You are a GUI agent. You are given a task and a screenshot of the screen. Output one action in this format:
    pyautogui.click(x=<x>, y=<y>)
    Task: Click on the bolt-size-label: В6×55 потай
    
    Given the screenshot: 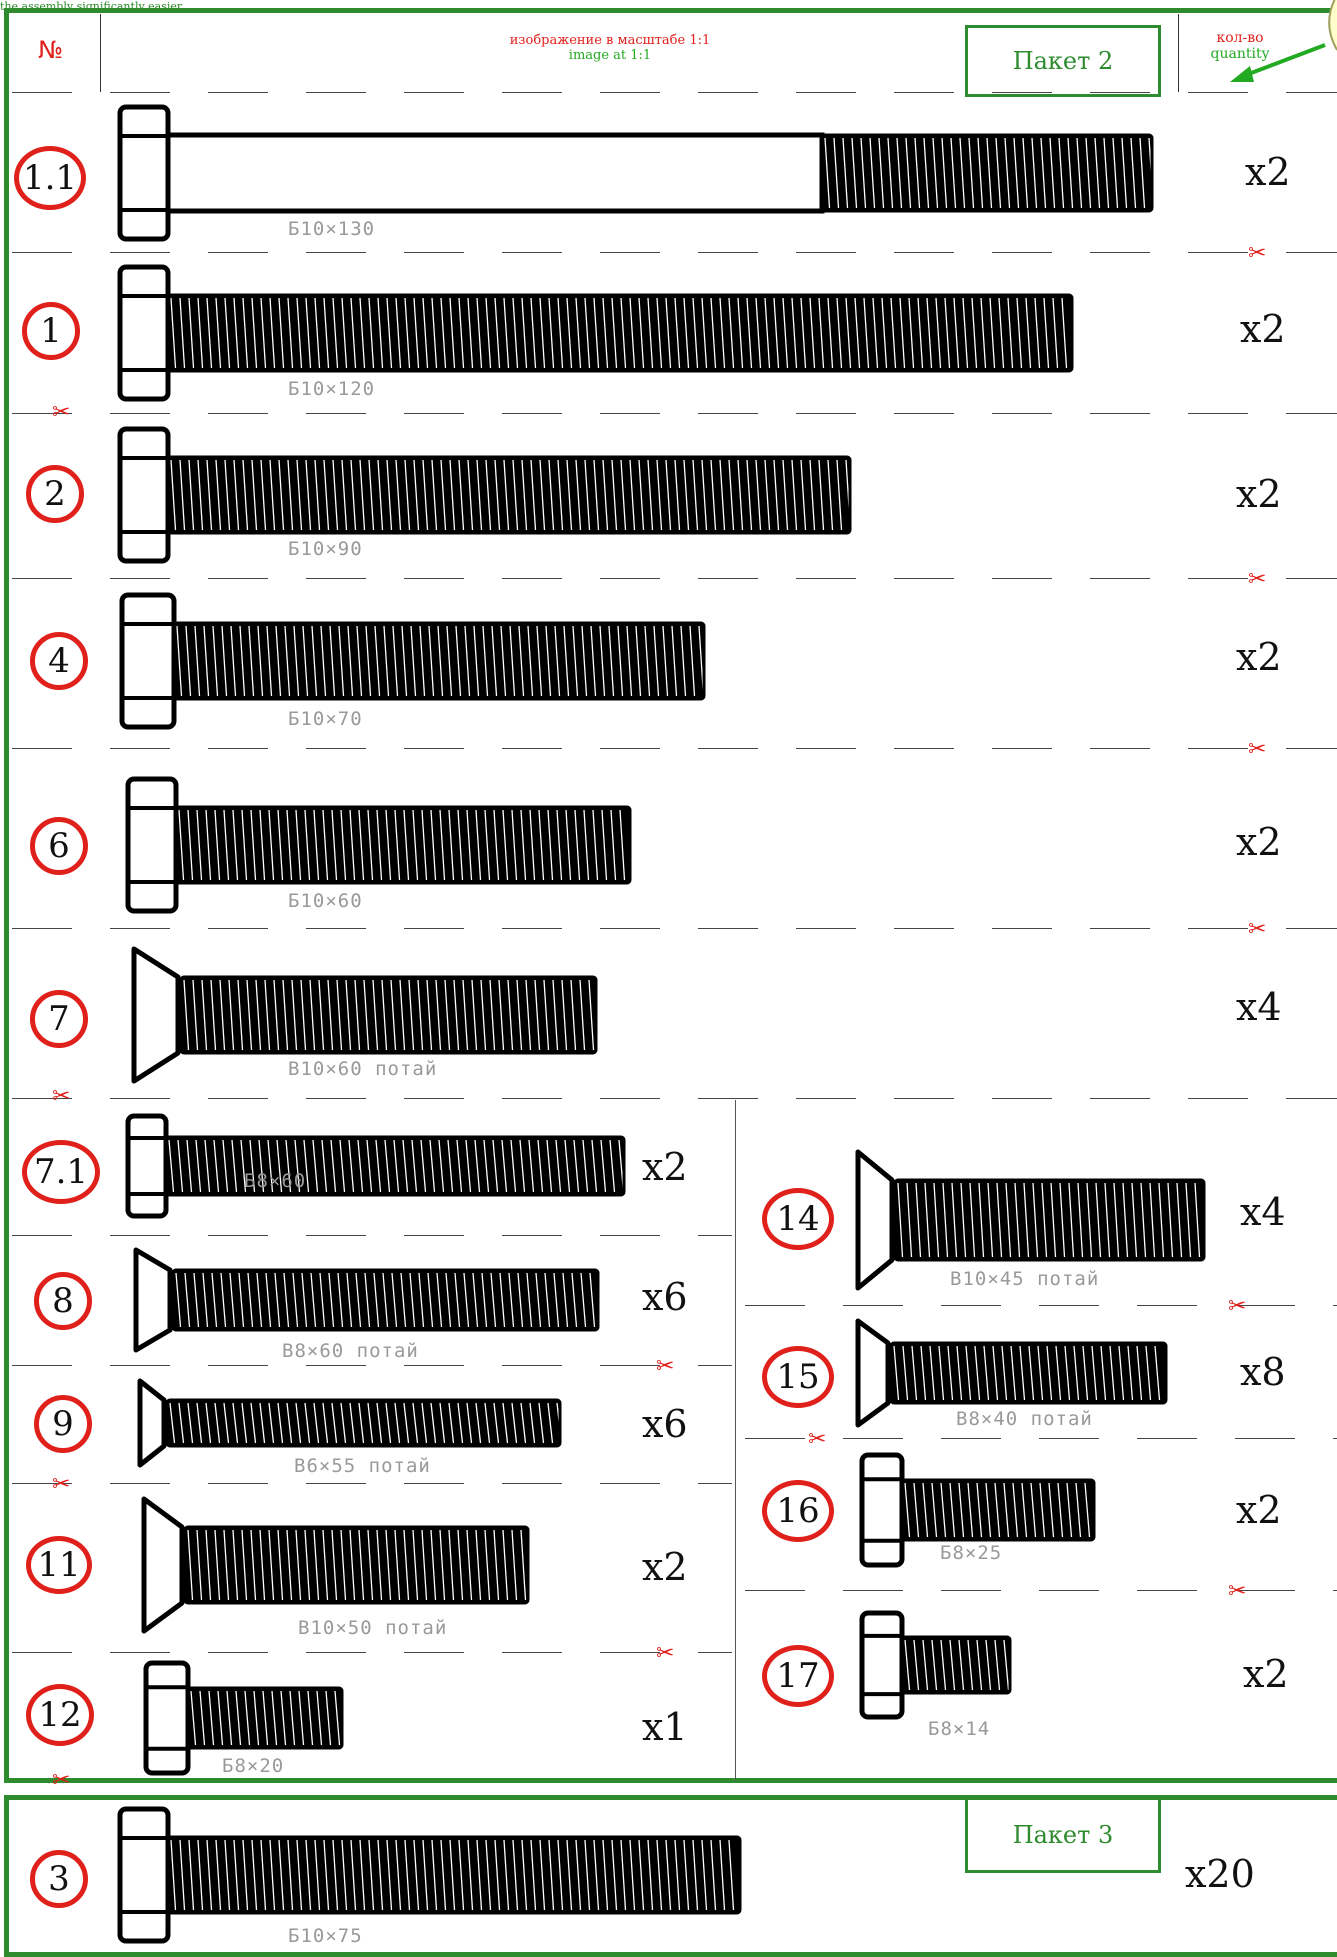 What is the action you would take?
    pyautogui.click(x=362, y=1466)
    